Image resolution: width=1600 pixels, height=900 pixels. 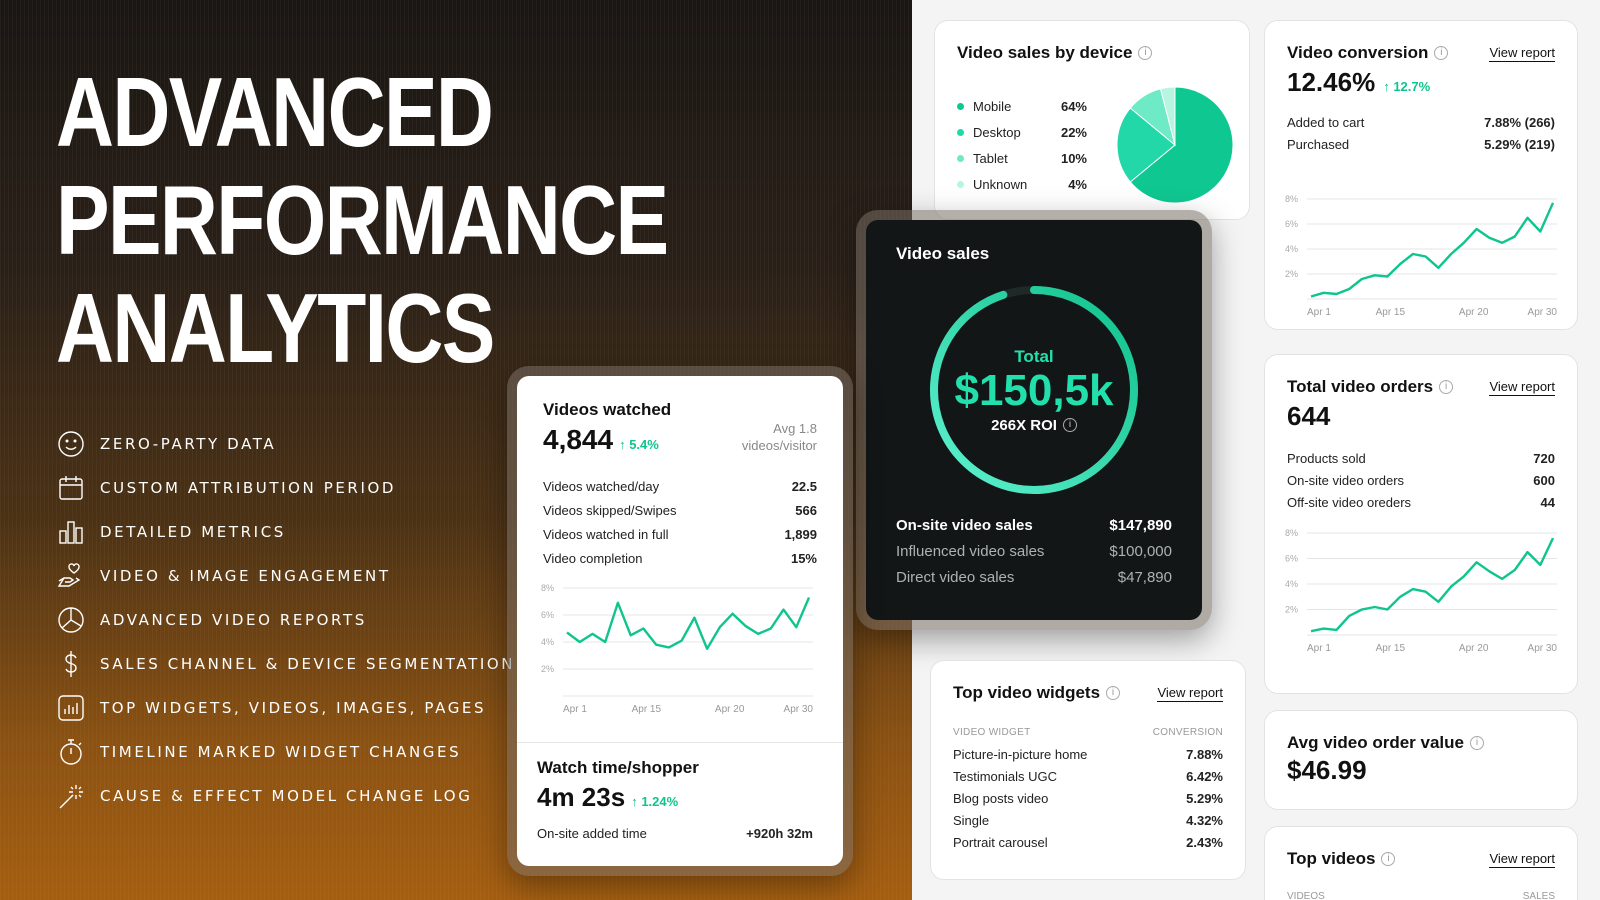 What do you see at coordinates (1181, 145) in the screenshot?
I see `pie-slice-mobile` at bounding box center [1181, 145].